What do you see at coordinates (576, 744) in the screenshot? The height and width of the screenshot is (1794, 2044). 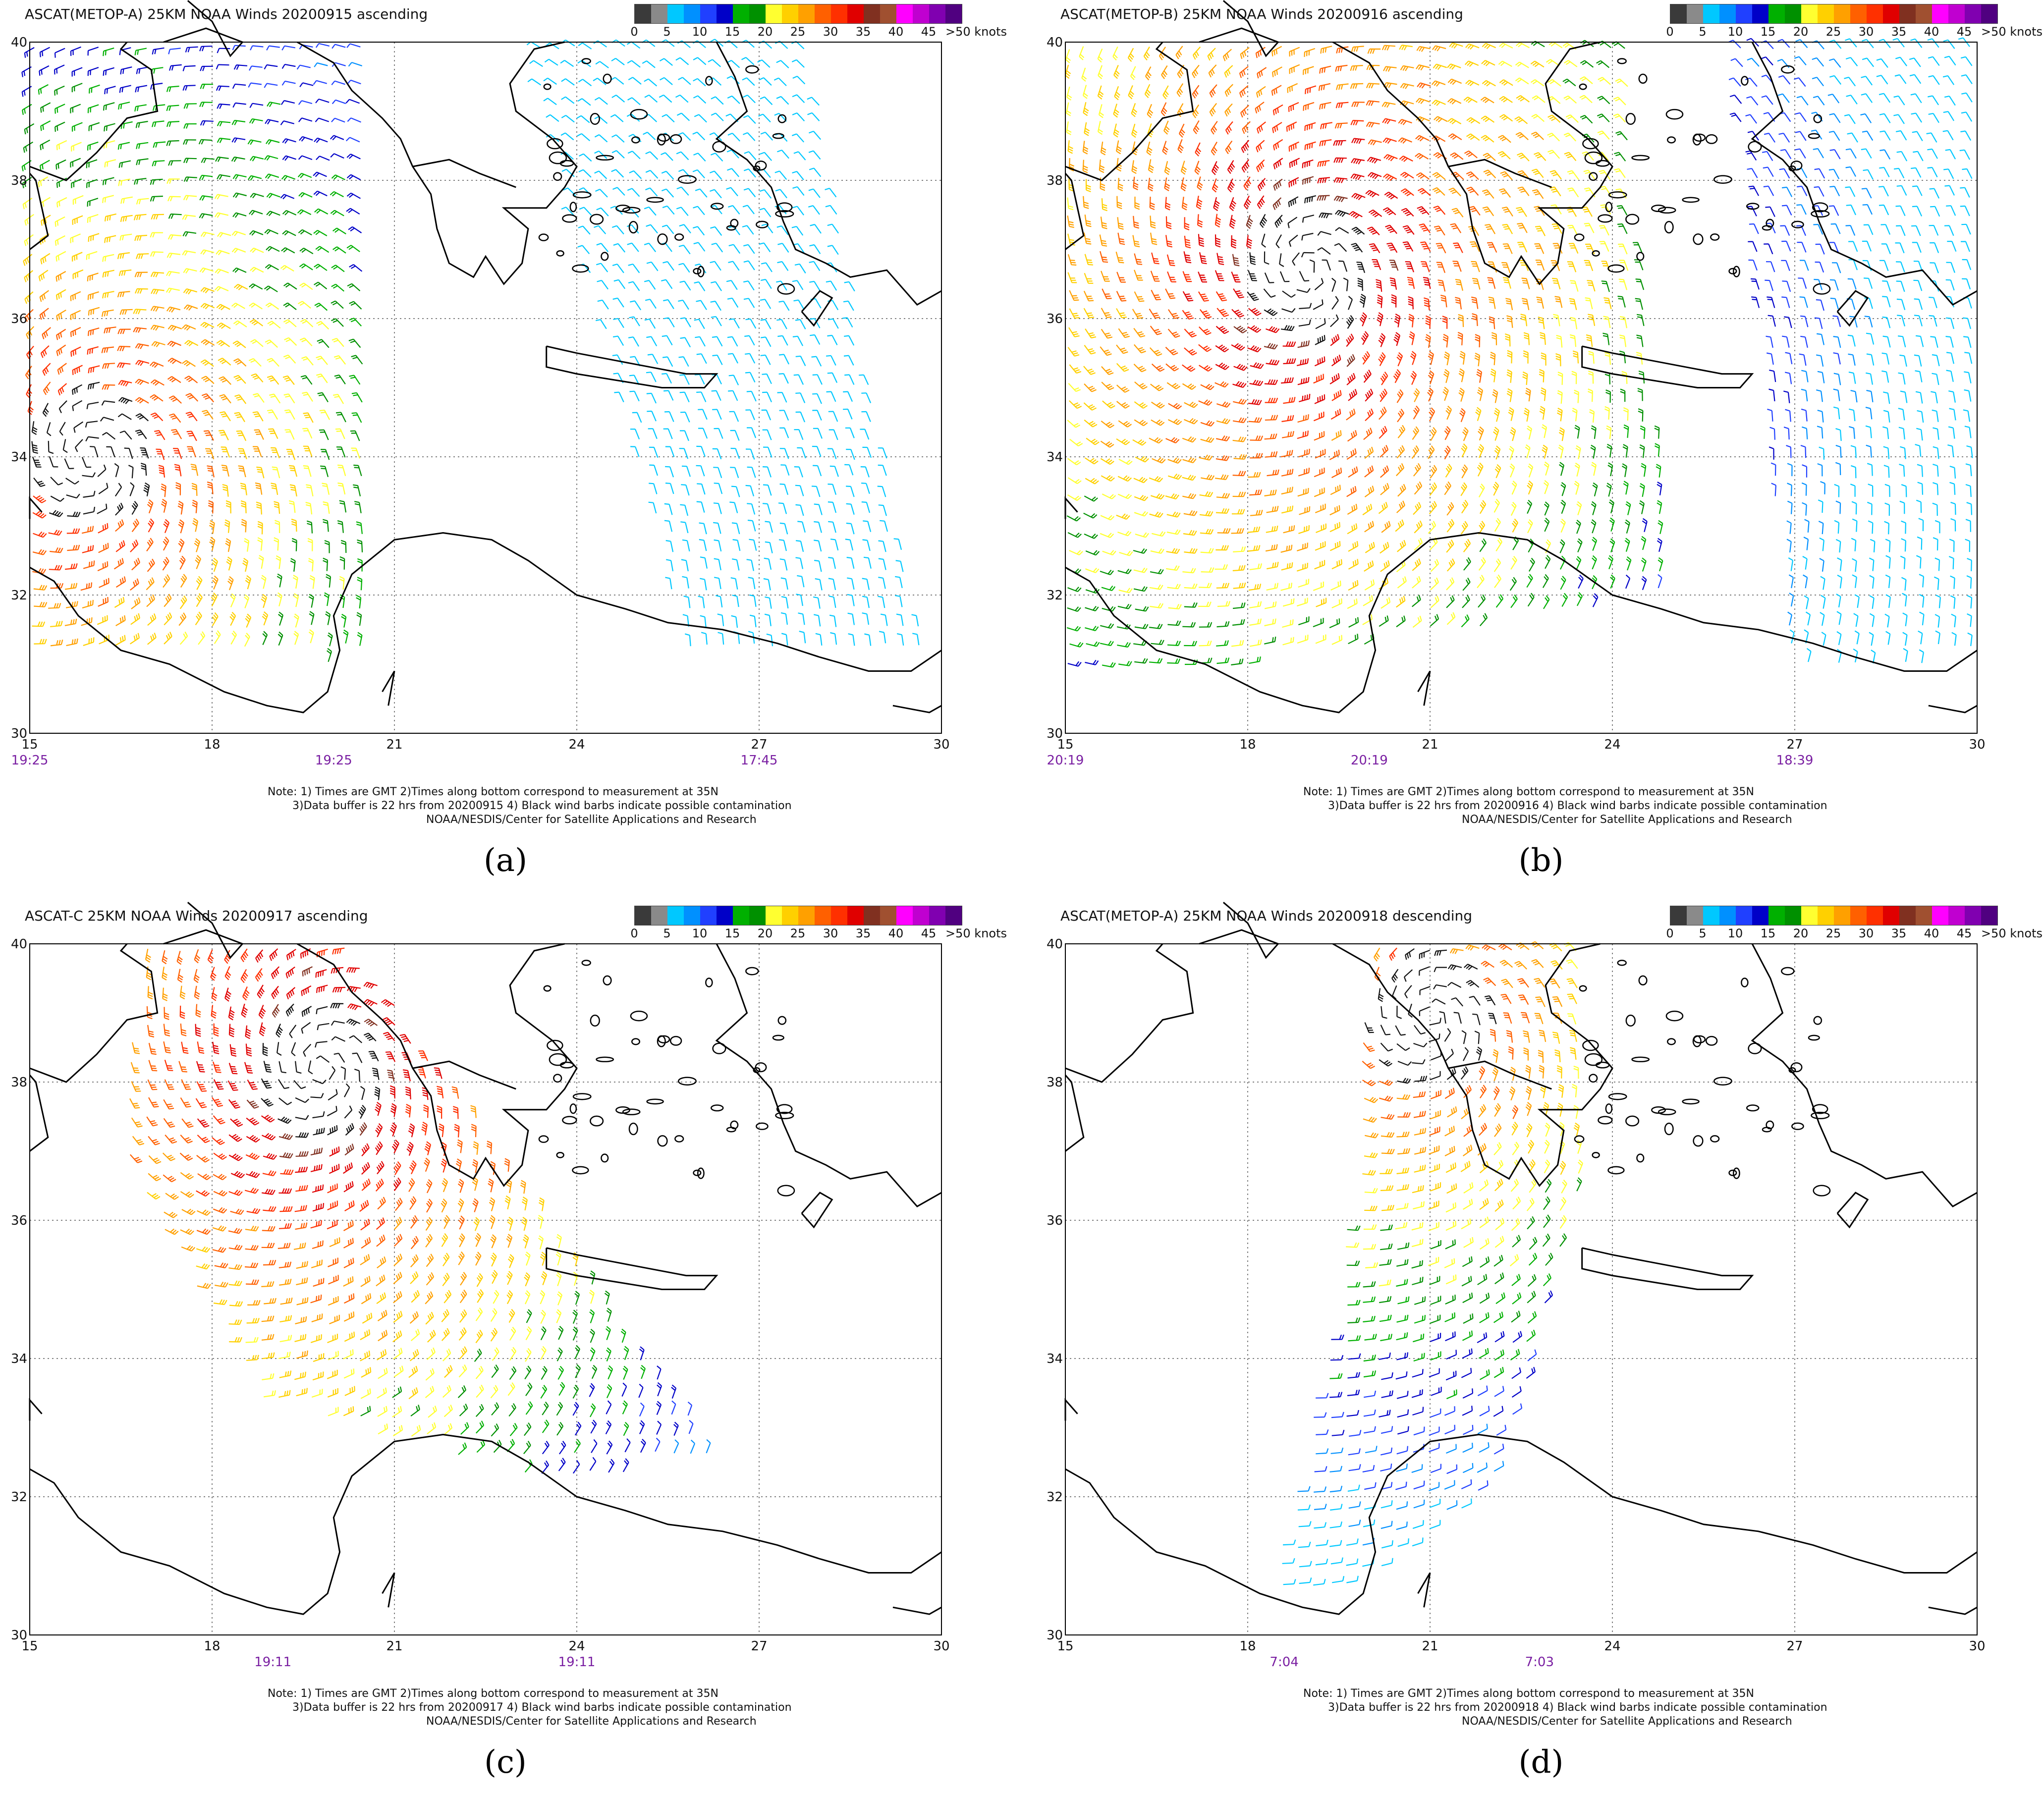 I see `longitude-label: 24` at bounding box center [576, 744].